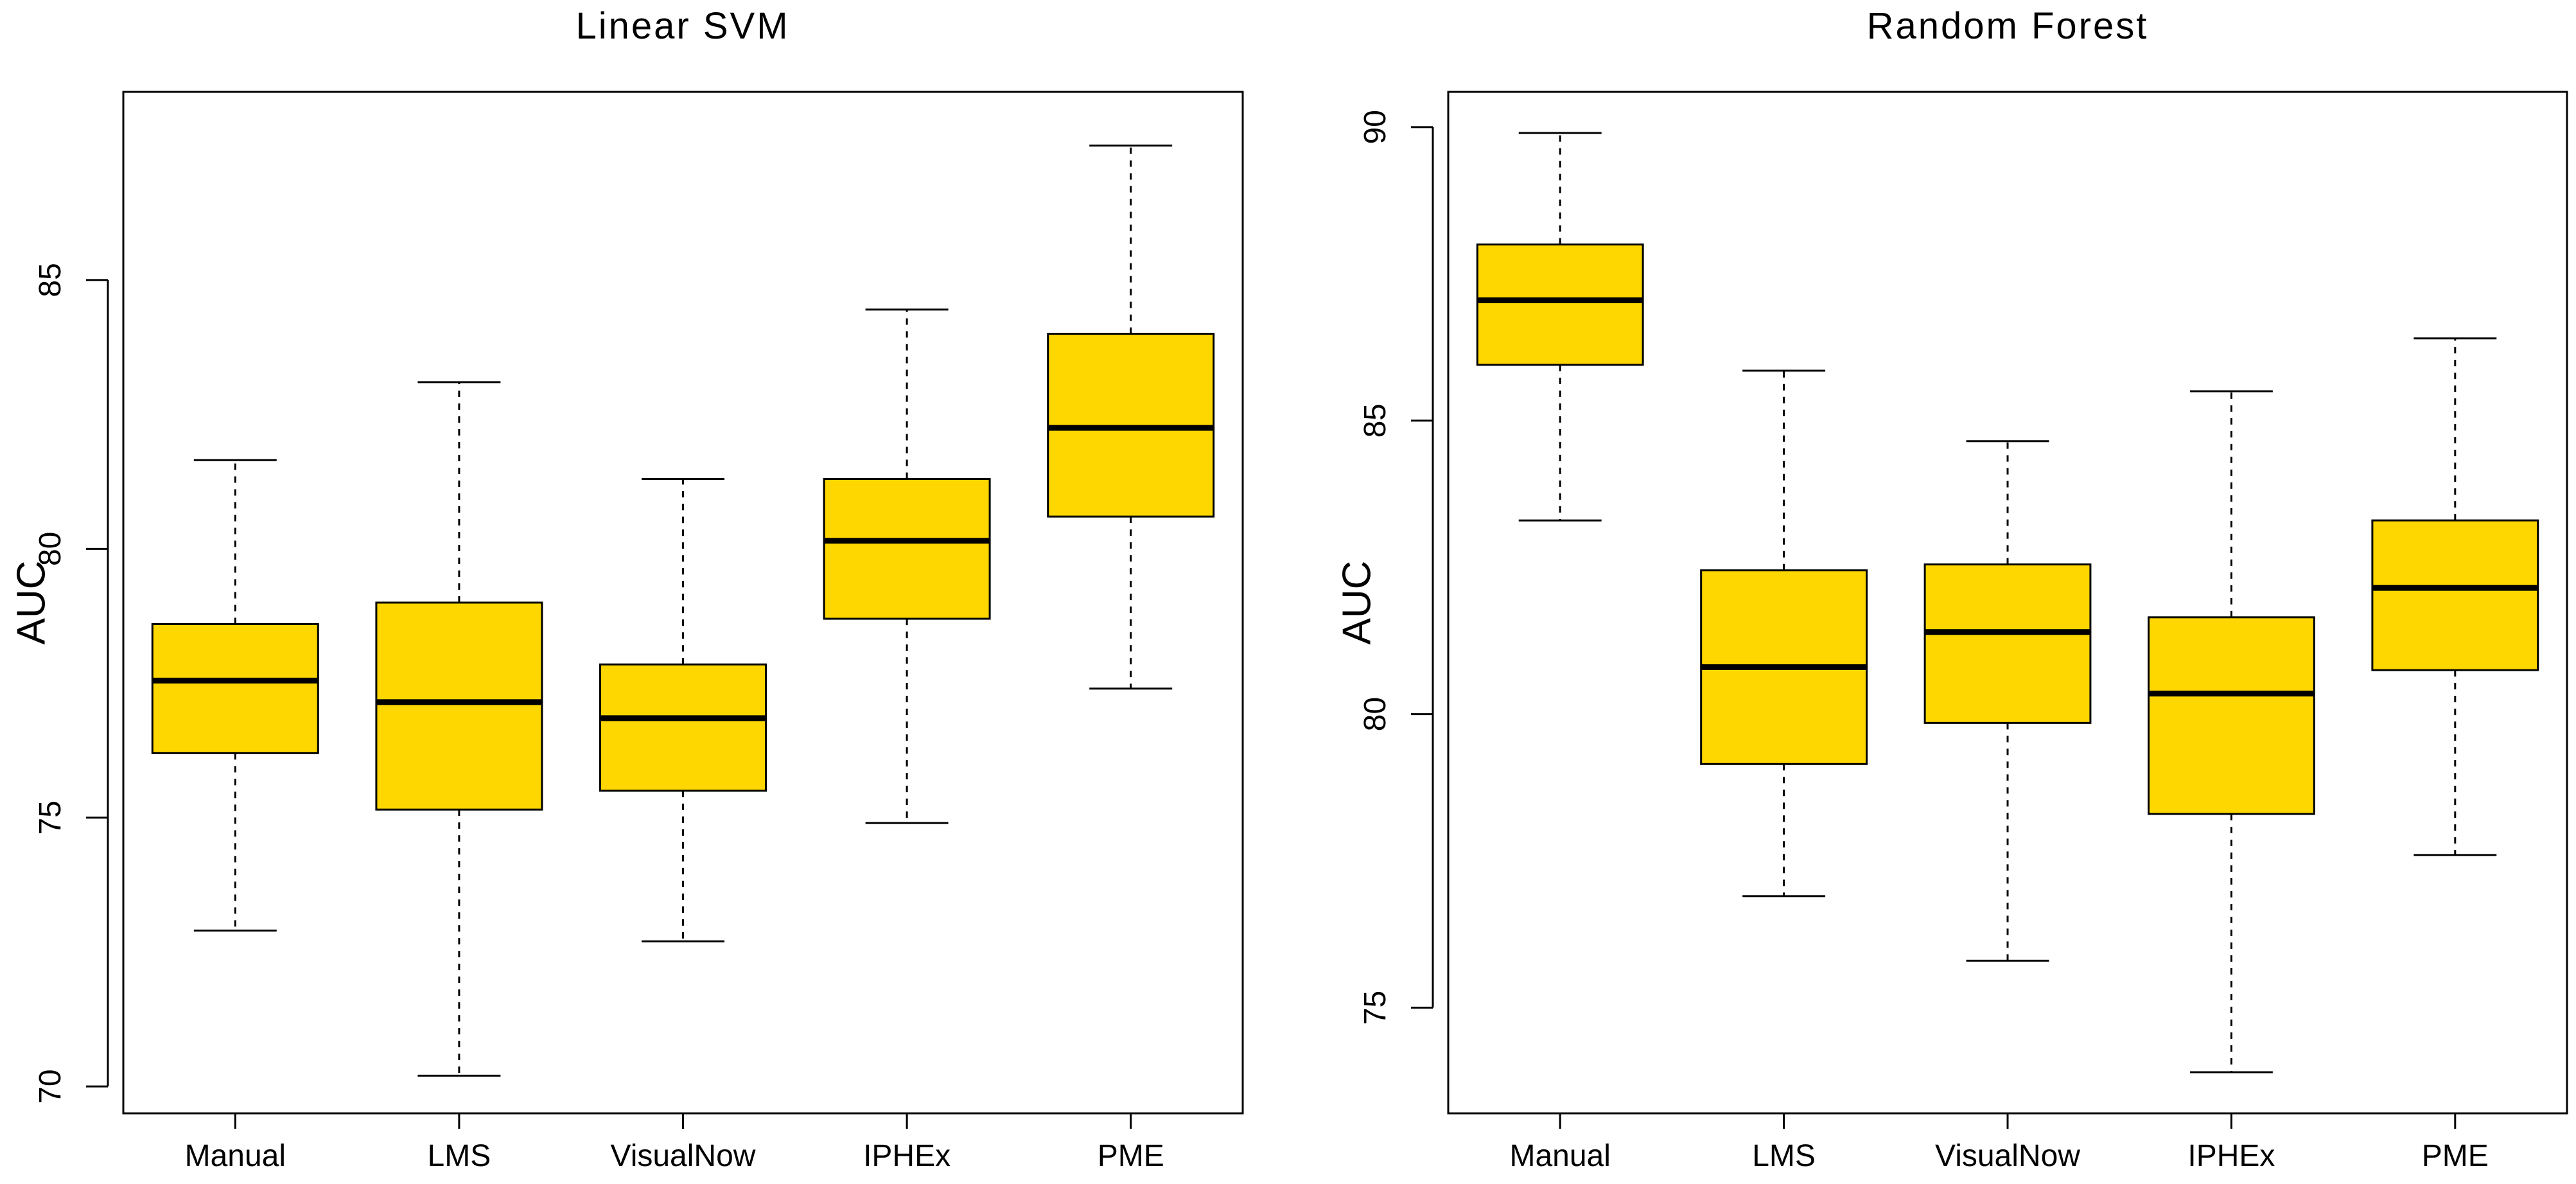 The width and height of the screenshot is (2576, 1184). Describe the element at coordinates (1375, 127) in the screenshot. I see `y-tick-label: 90` at that location.